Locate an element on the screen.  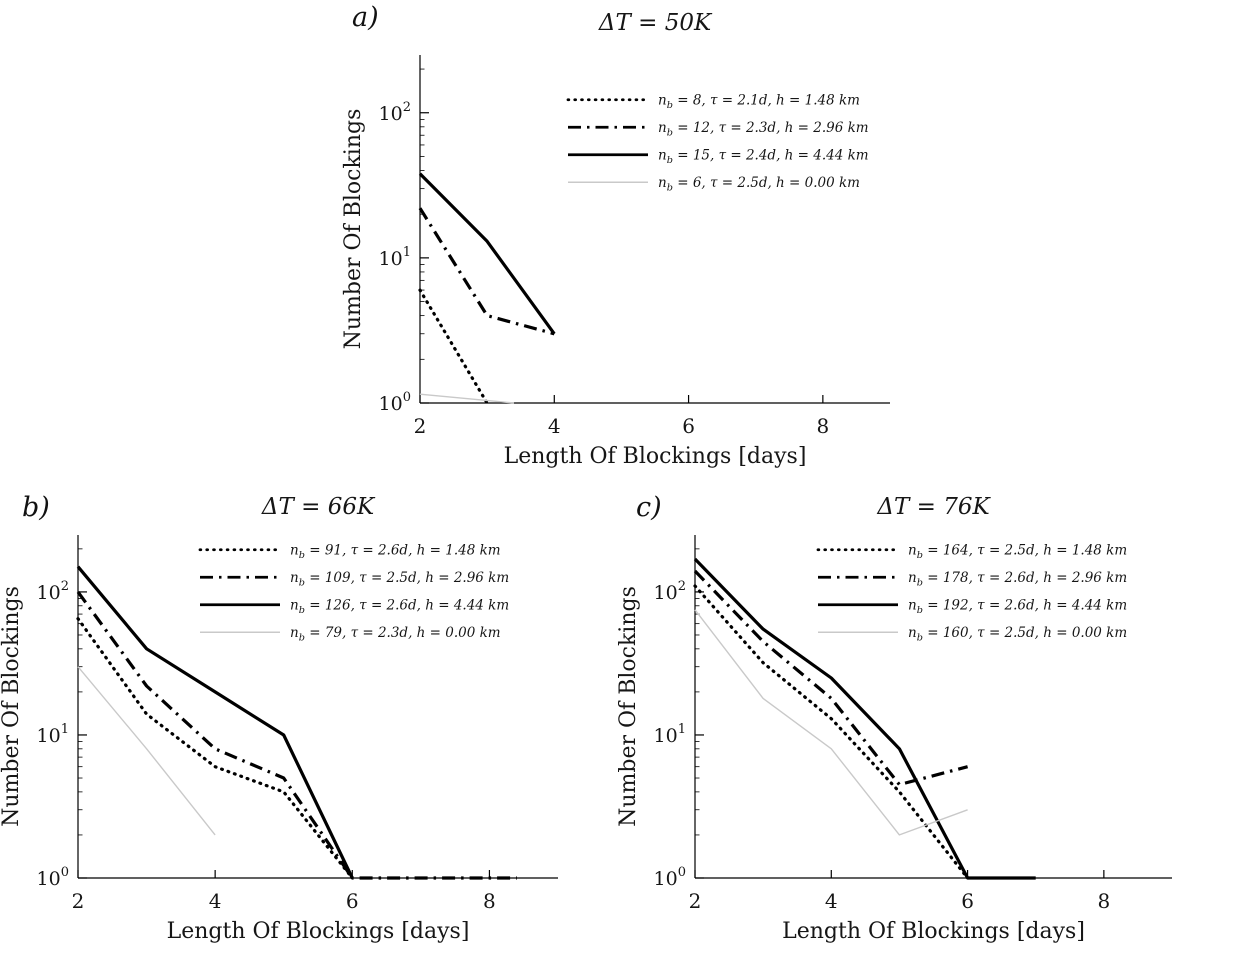
legend-label-2: nb = 15, τ = 2.4d, h = 4.44 km is located at coordinates (763, 157).